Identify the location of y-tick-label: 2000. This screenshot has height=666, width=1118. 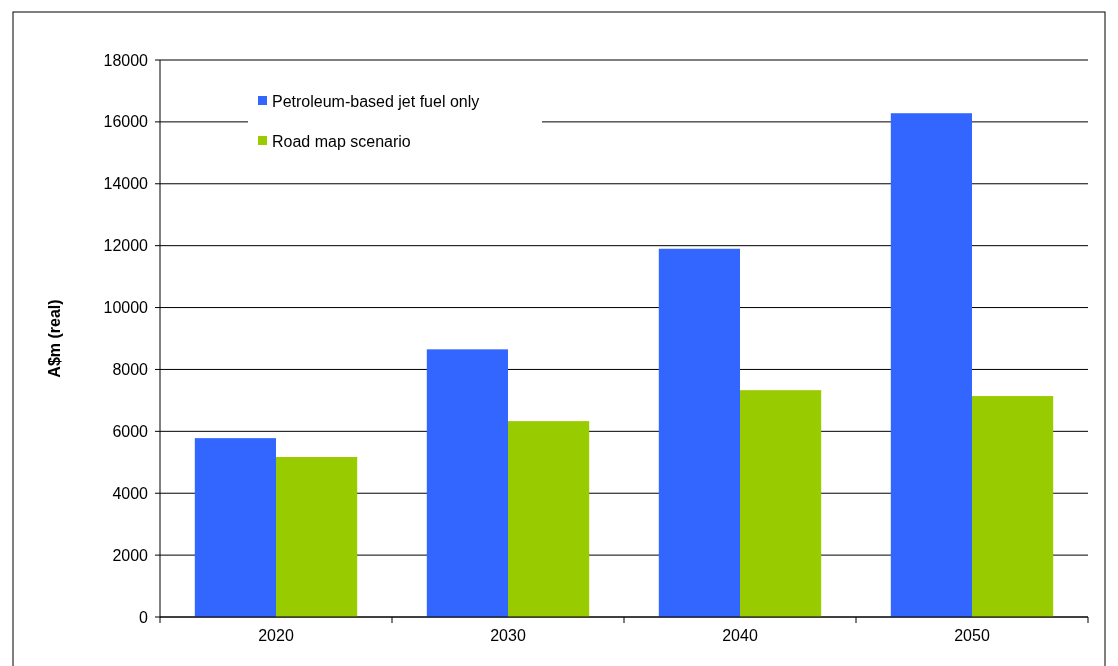
(130, 555).